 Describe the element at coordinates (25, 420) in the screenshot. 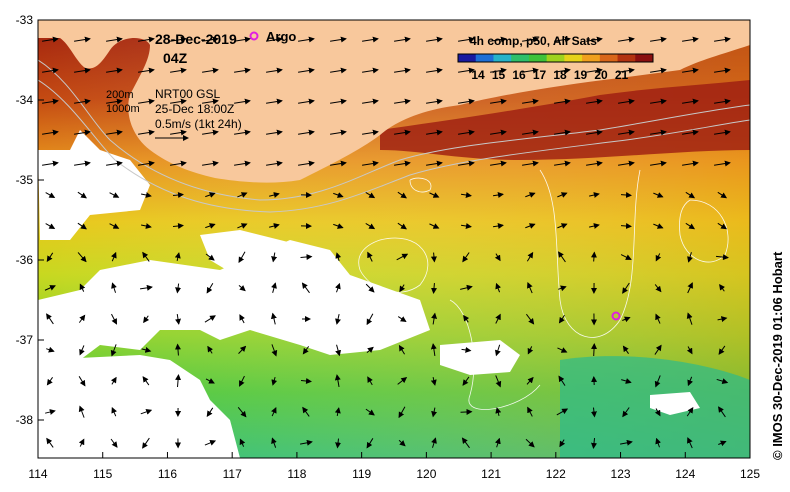

I see `lat-tick-label: -38` at that location.